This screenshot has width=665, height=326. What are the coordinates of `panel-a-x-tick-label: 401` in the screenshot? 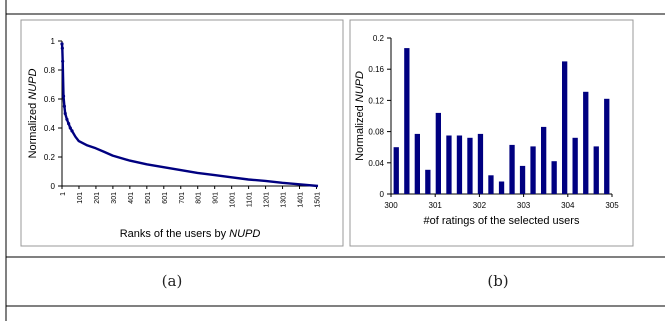 It's located at (131, 198).